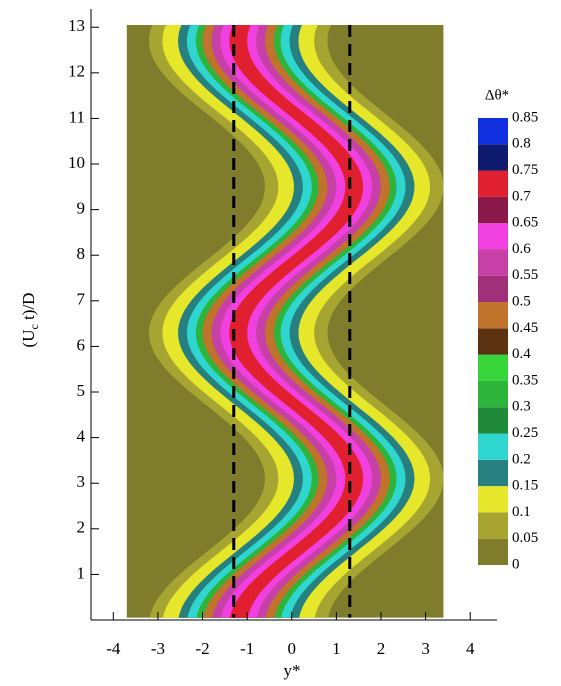 The image size is (561, 686). Describe the element at coordinates (81, 527) in the screenshot. I see `y-tick-label: 2` at that location.